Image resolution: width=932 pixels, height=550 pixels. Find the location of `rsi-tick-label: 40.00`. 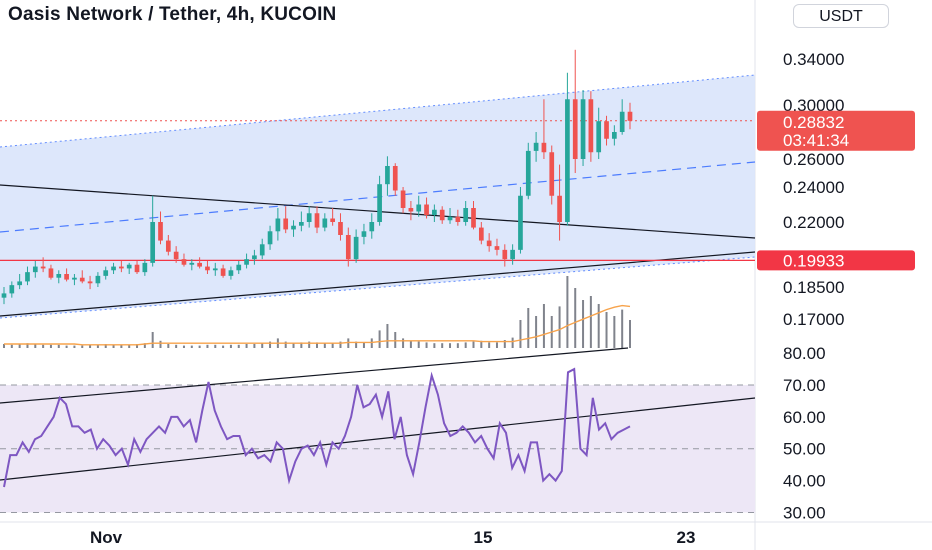

rsi-tick-label: 40.00 is located at coordinates (804, 481).